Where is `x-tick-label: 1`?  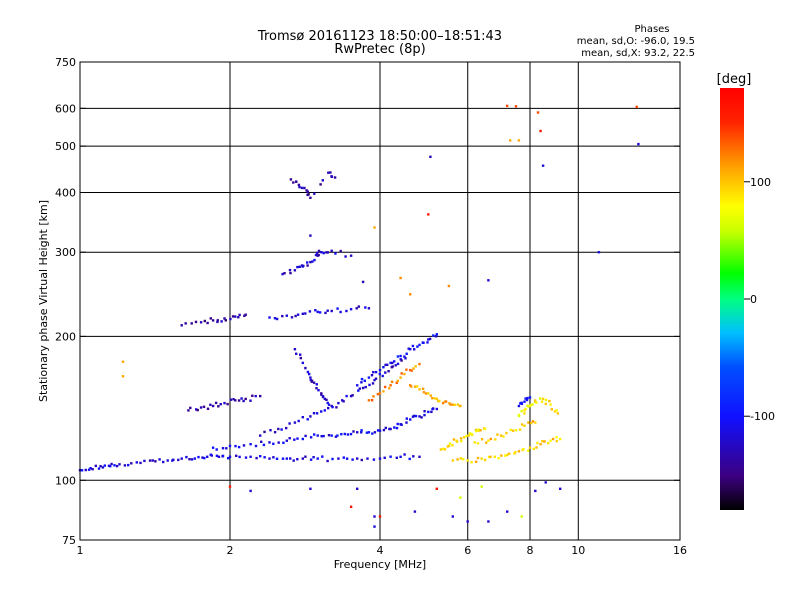 x-tick-label: 1 is located at coordinates (80, 550).